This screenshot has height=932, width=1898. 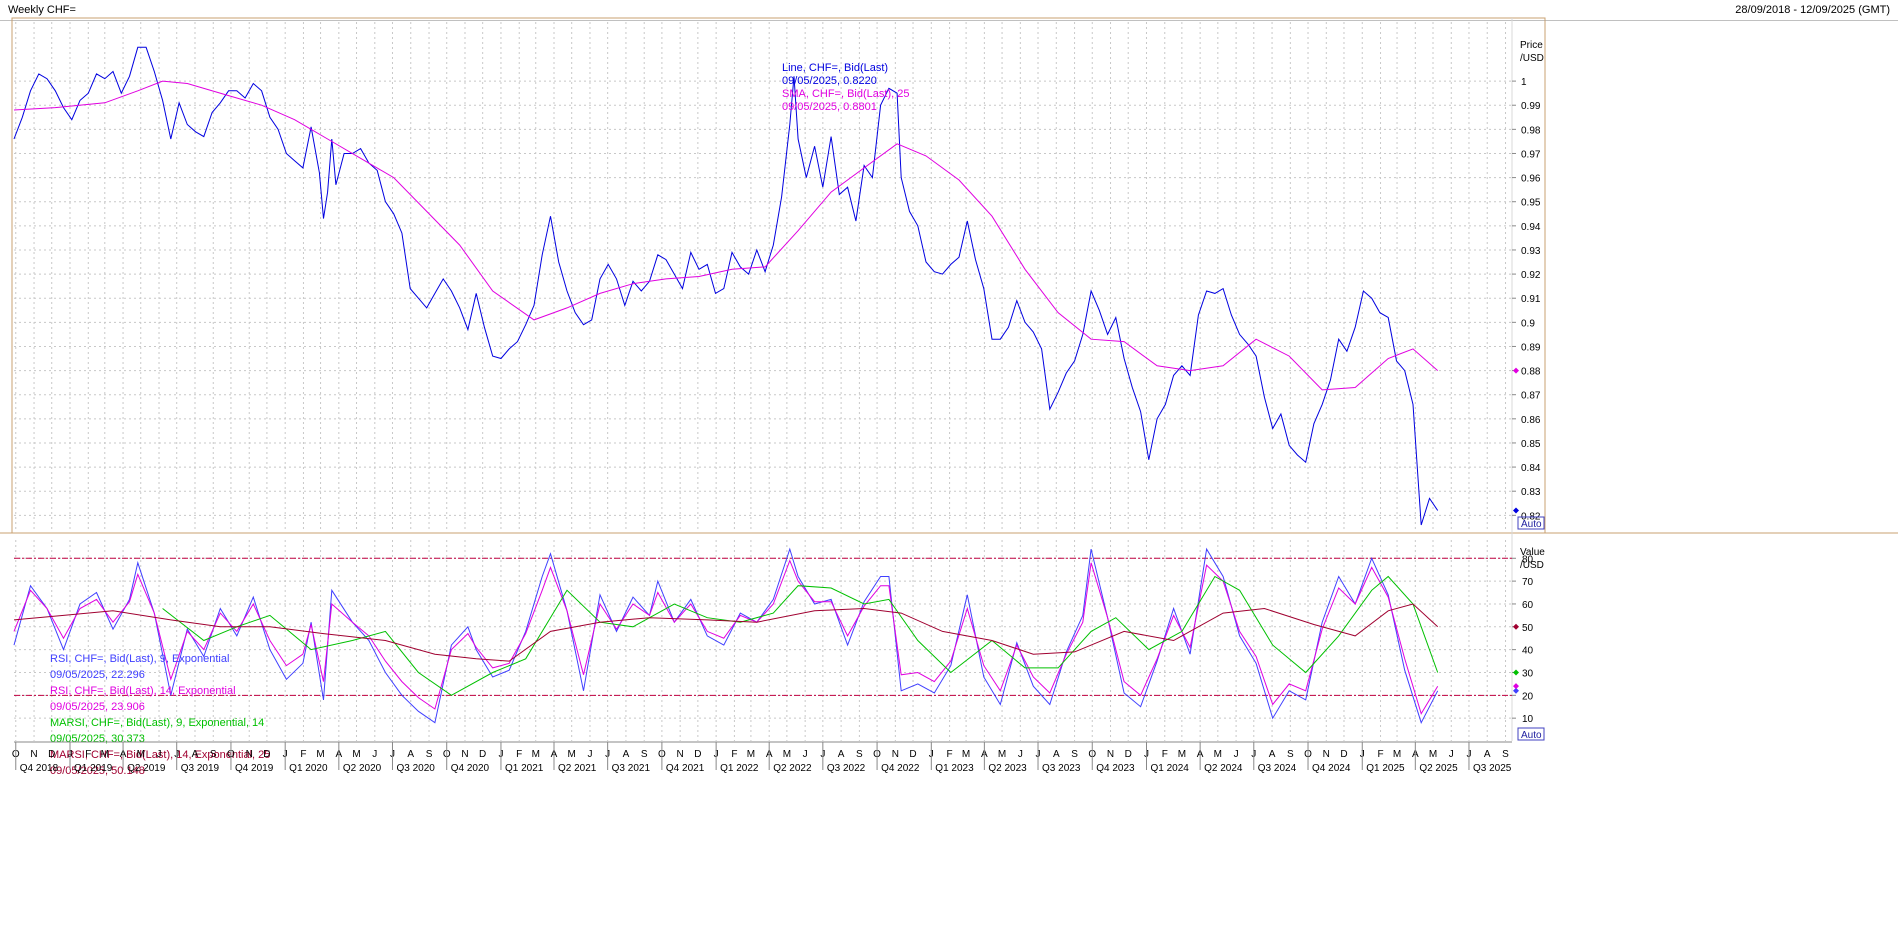 What do you see at coordinates (308, 768) in the screenshot?
I see `quarter-label: Q1 2020` at bounding box center [308, 768].